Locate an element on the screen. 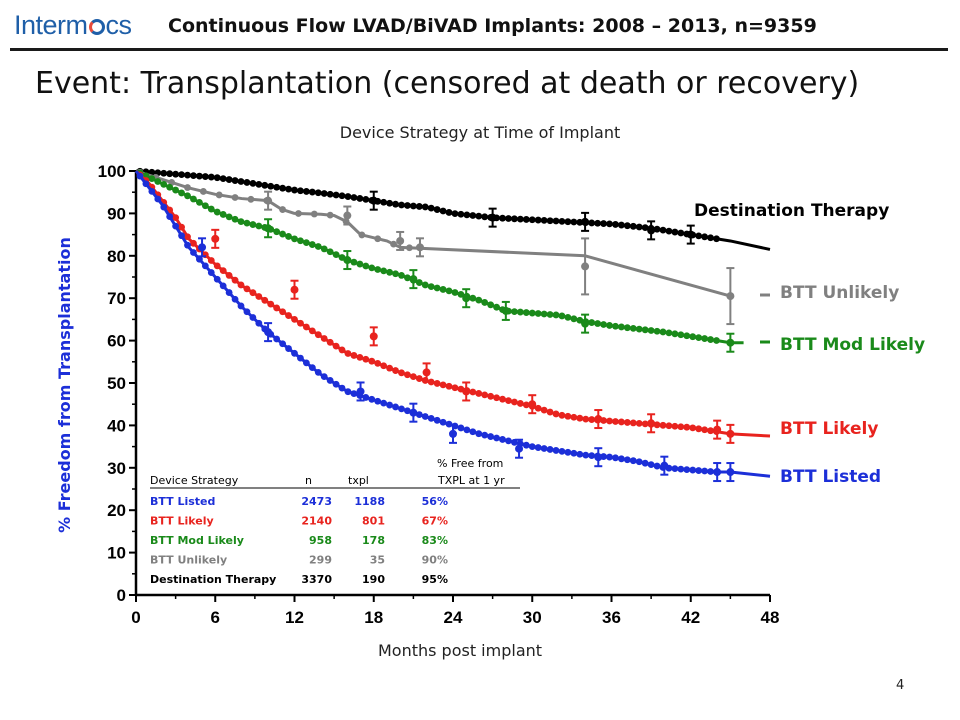 The height and width of the screenshot is (720, 960). chart-title: Device Strategy at Time of Implant is located at coordinates (480, 132).